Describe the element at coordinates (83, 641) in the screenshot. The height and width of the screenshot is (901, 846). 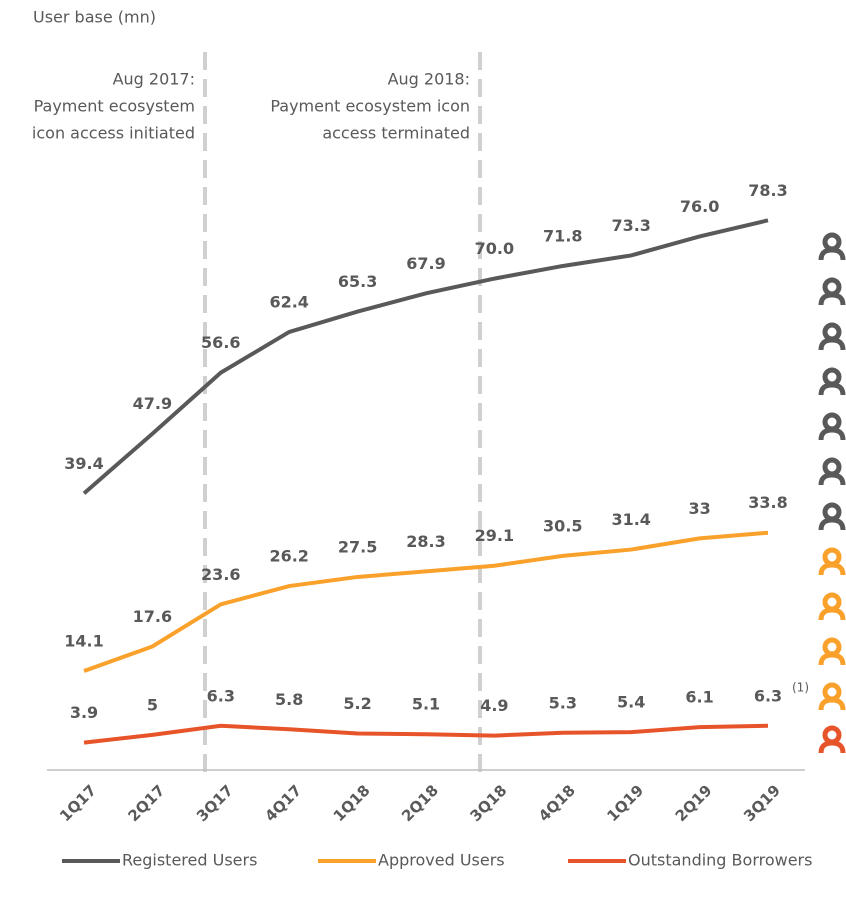
I see `data-label: 14.1` at that location.